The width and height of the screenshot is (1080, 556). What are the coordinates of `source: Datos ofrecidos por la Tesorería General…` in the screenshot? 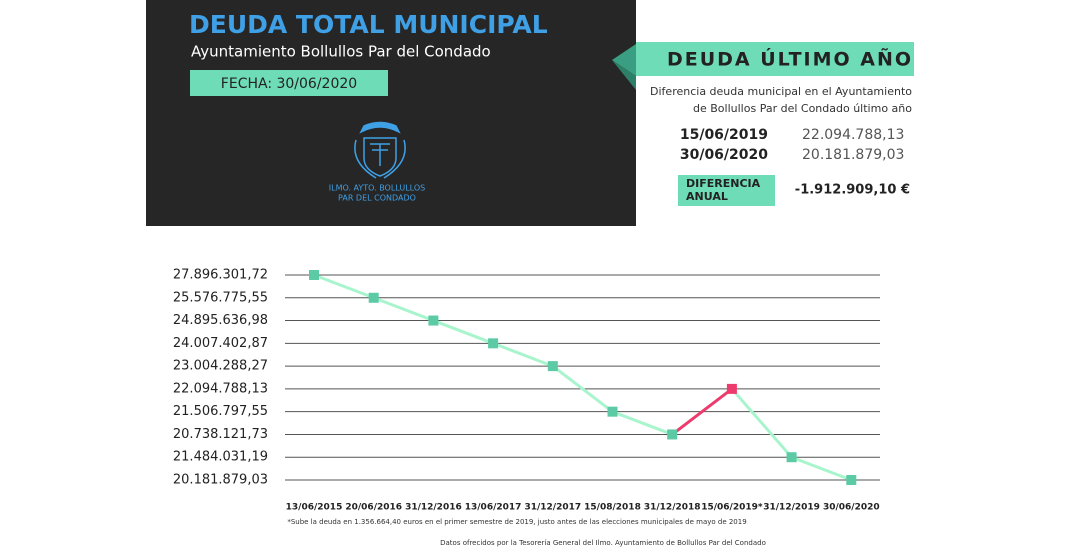 It's located at (603, 543).